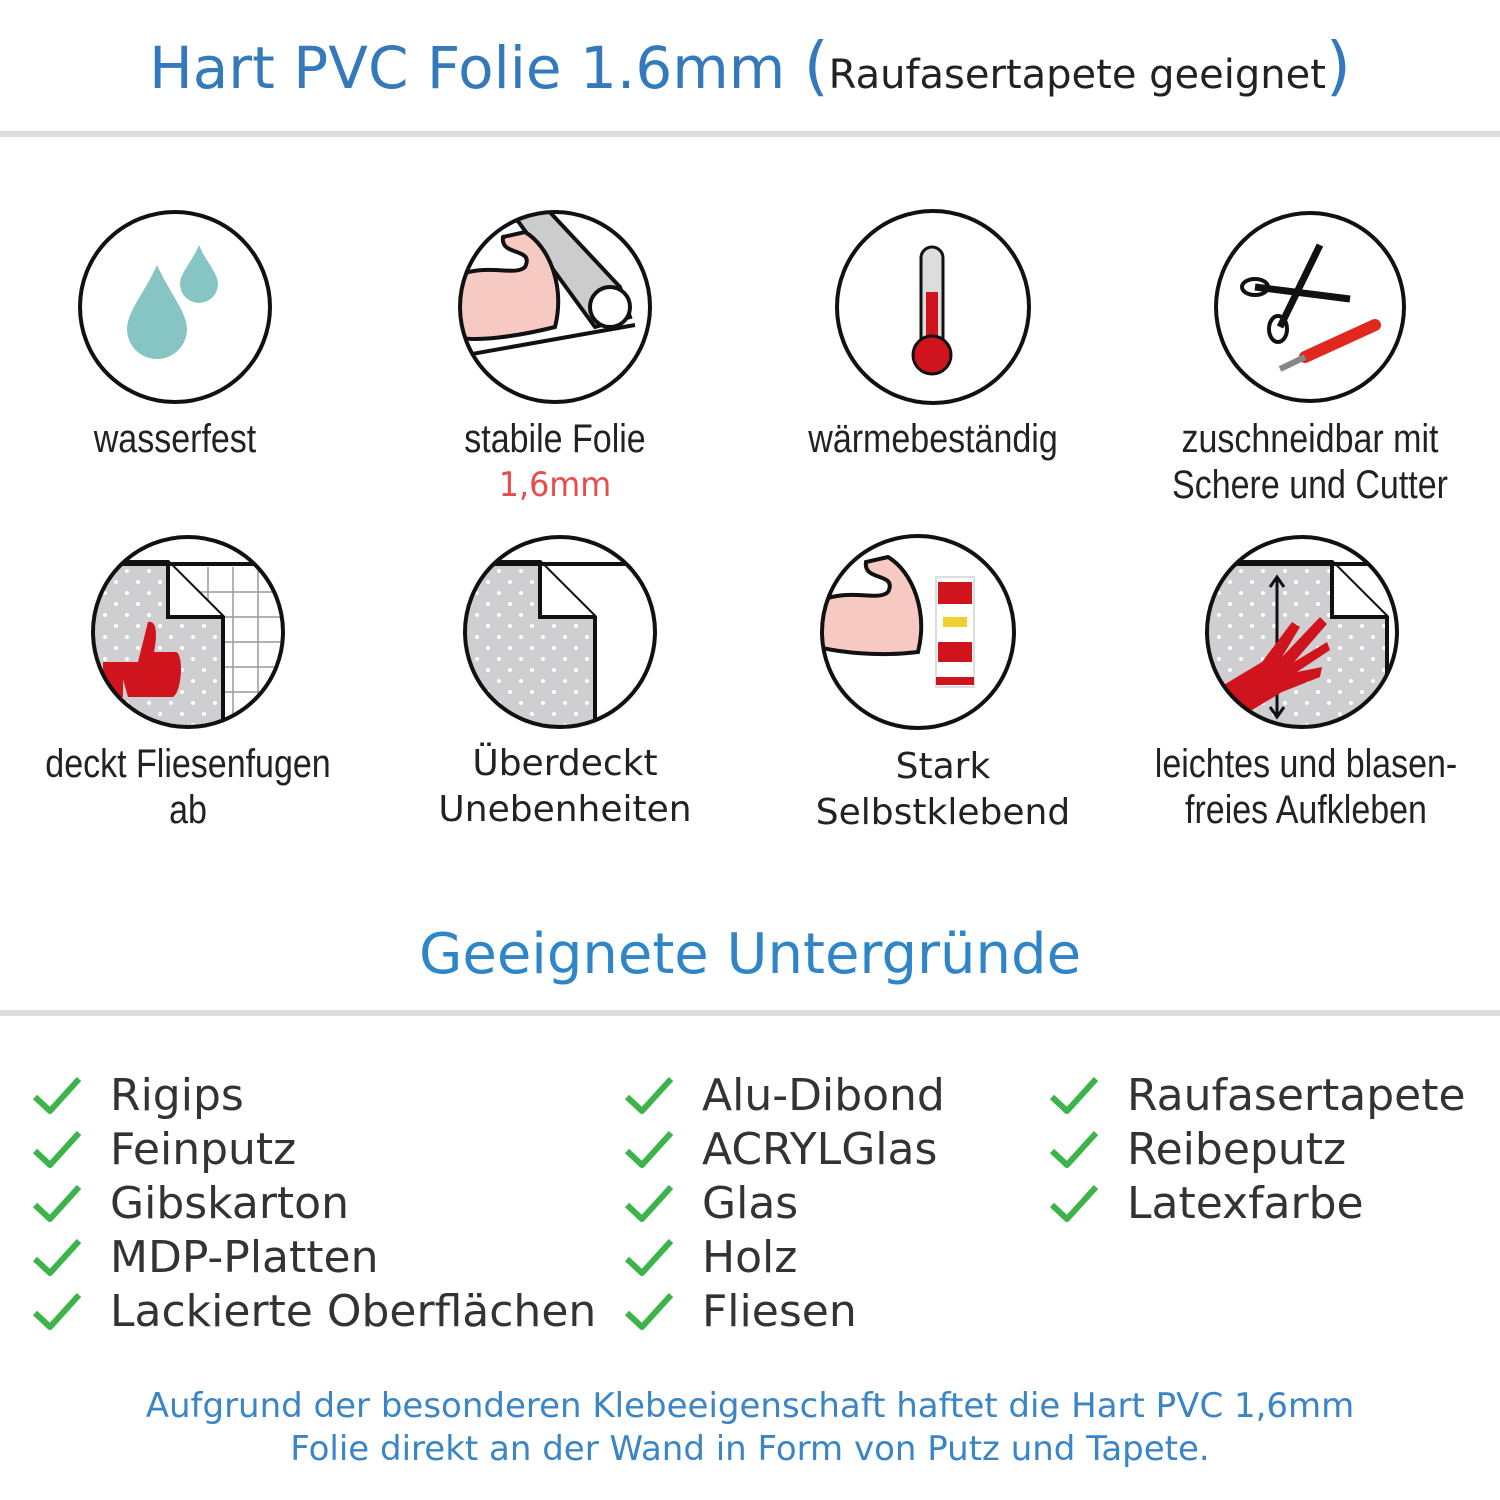 This screenshot has width=1500, height=1500. What do you see at coordinates (314, 1149) in the screenshot?
I see `surface-item: Feinputz` at bounding box center [314, 1149].